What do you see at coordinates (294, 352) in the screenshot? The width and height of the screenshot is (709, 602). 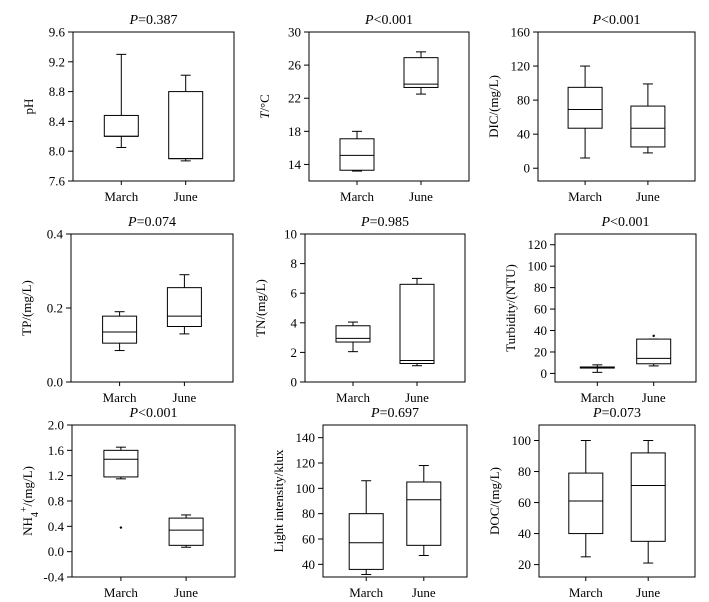 I see `y-tick-label: 2` at bounding box center [294, 352].